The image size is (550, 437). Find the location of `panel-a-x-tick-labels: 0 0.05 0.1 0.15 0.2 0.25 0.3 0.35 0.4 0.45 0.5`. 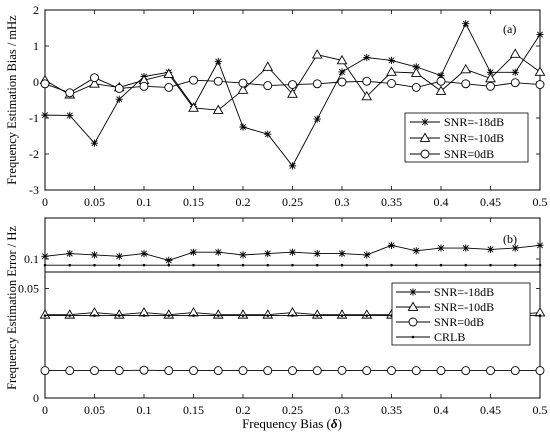

panel-a-x-tick-labels: 0 0.05 0.1 0.15 0.2 0.25 0.3 0.35 0.4 0.45 0.5 is located at coordinates (295, 202).